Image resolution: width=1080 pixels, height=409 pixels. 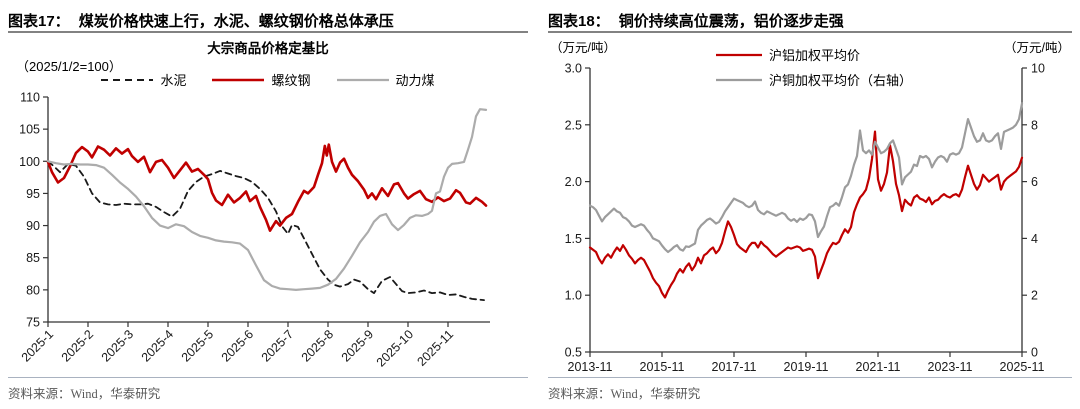 What do you see at coordinates (950, 367) in the screenshot?
I see `x-tick-label: 2023-11` at bounding box center [950, 367].